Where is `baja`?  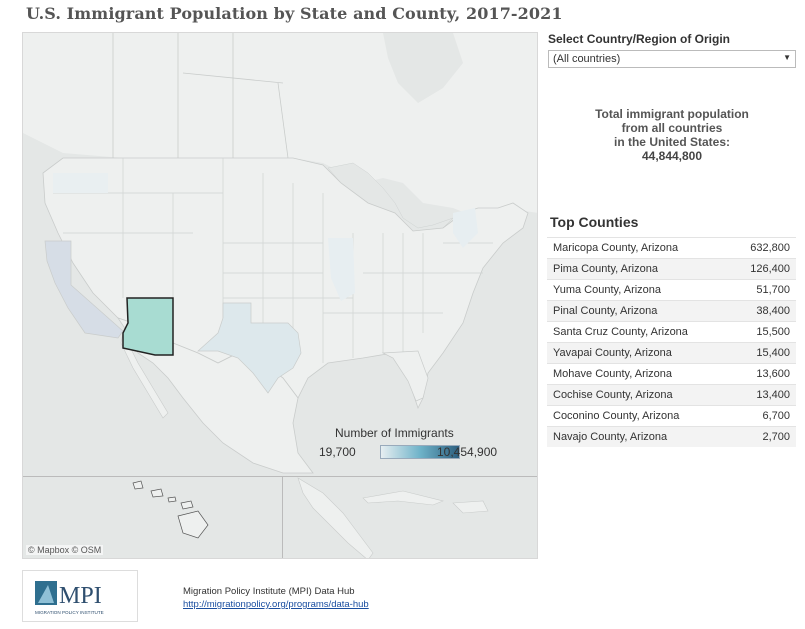 baja is located at coordinates (144, 375).